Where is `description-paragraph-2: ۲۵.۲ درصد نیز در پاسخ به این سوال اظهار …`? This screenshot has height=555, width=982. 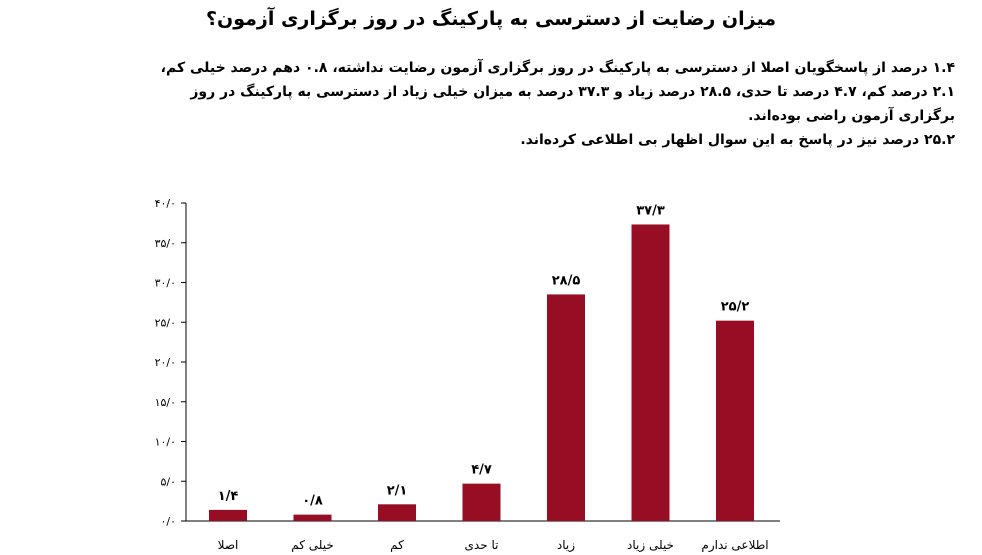
description-paragraph-2: ۲۵.۲ درصد نیز در پاسخ به این سوال اظهار … is located at coordinates (737, 140).